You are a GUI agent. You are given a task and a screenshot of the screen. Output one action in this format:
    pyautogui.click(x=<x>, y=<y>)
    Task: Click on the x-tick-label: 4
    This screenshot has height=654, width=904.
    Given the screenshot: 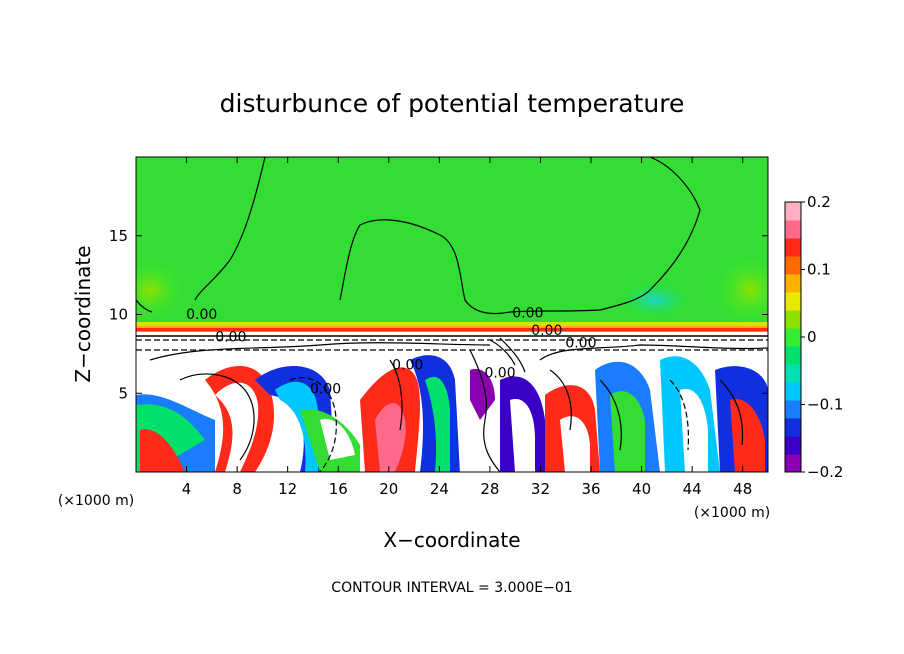 What is the action you would take?
    pyautogui.click(x=187, y=489)
    